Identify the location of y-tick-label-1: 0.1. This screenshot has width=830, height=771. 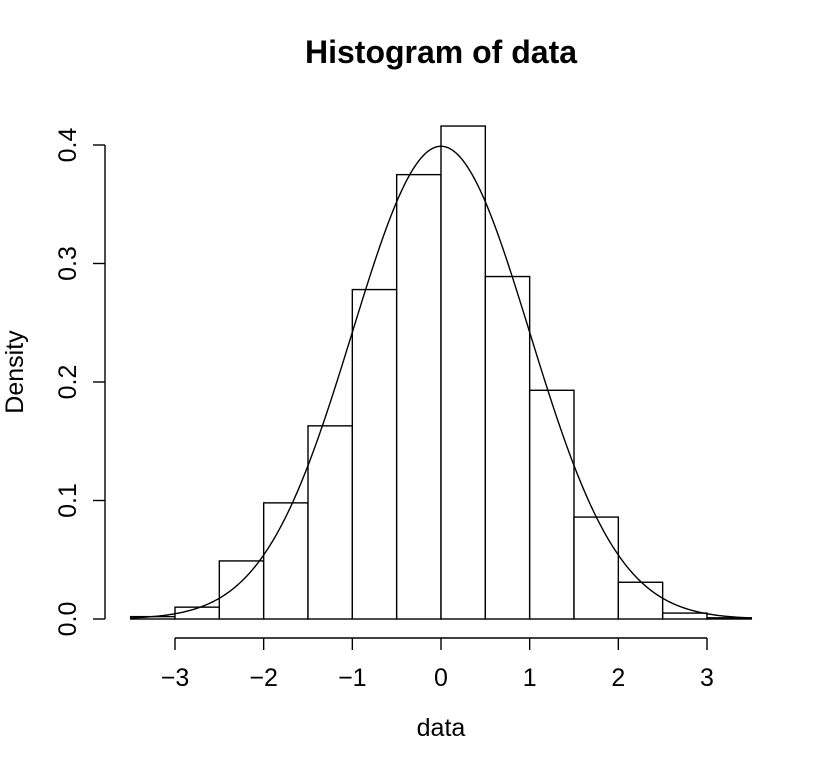
(68, 500).